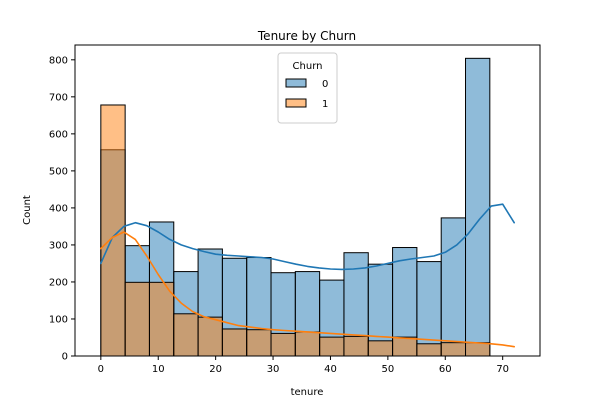 The image size is (600, 400). I want to click on legend-title: Churn, so click(308, 66).